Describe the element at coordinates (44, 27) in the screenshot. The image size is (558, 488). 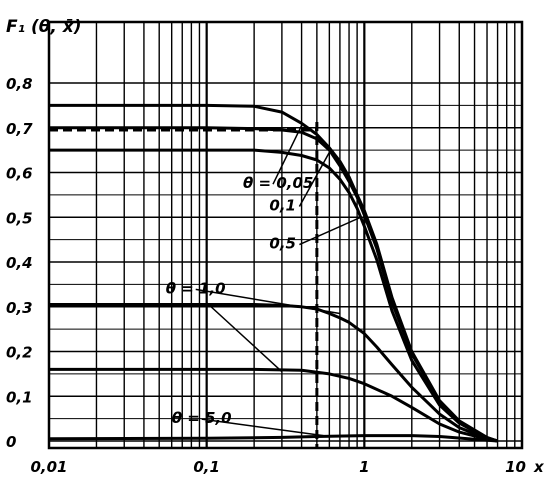
I see `chart-title: F₁ (θ, x̄)` at that location.